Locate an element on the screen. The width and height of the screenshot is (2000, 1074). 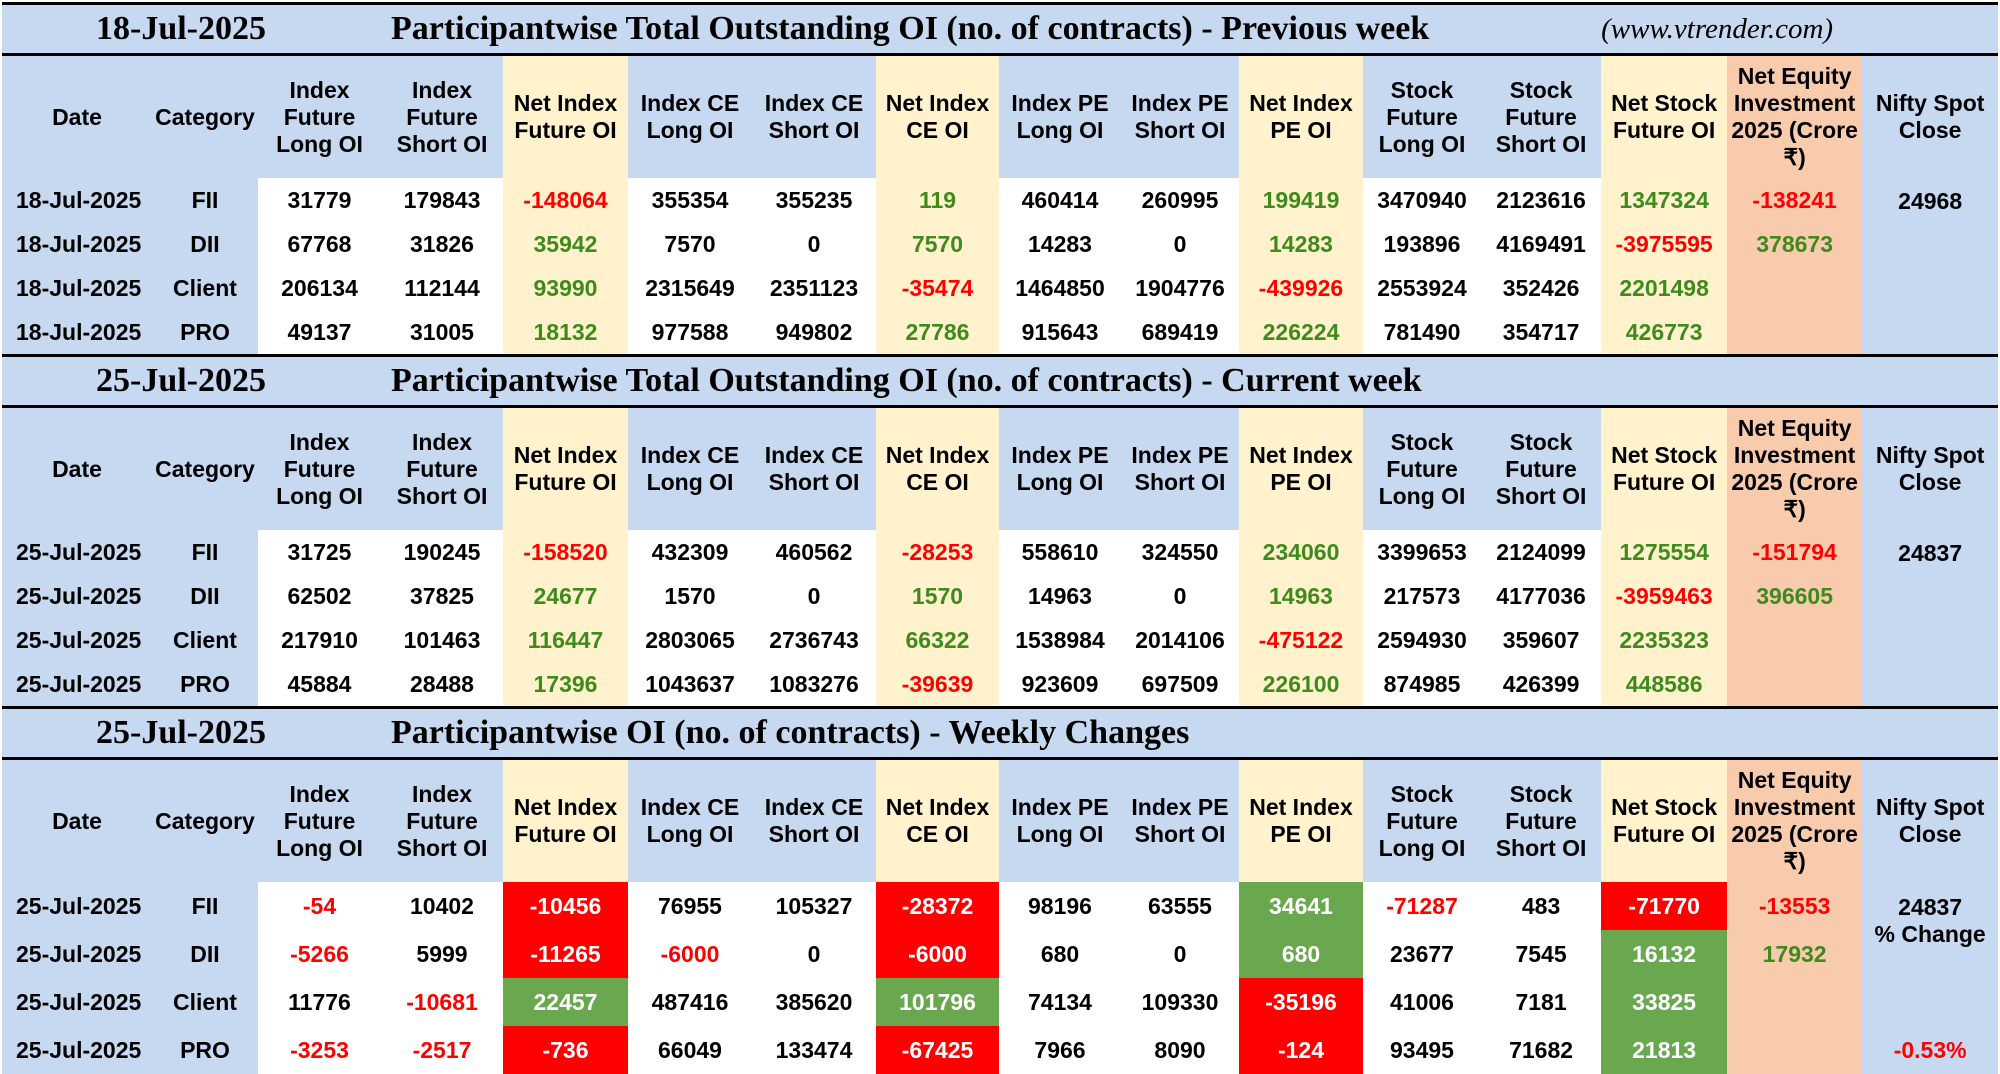
cell-ces: 0 is located at coordinates (814, 244).